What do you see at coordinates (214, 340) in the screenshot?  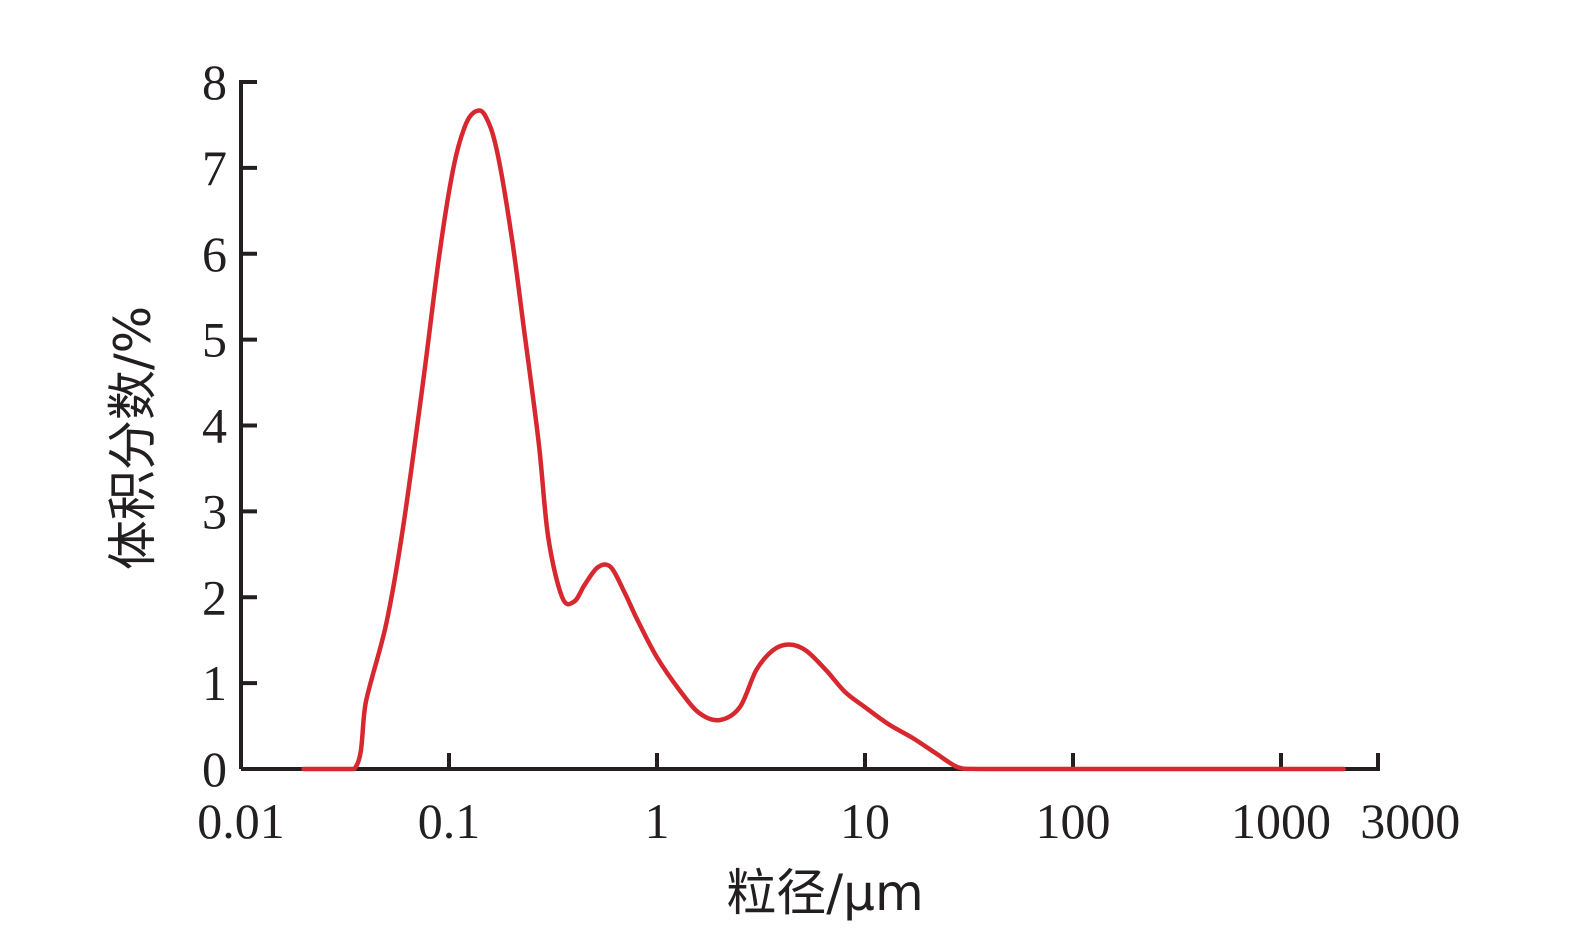 I see `y-tick-label: 5` at bounding box center [214, 340].